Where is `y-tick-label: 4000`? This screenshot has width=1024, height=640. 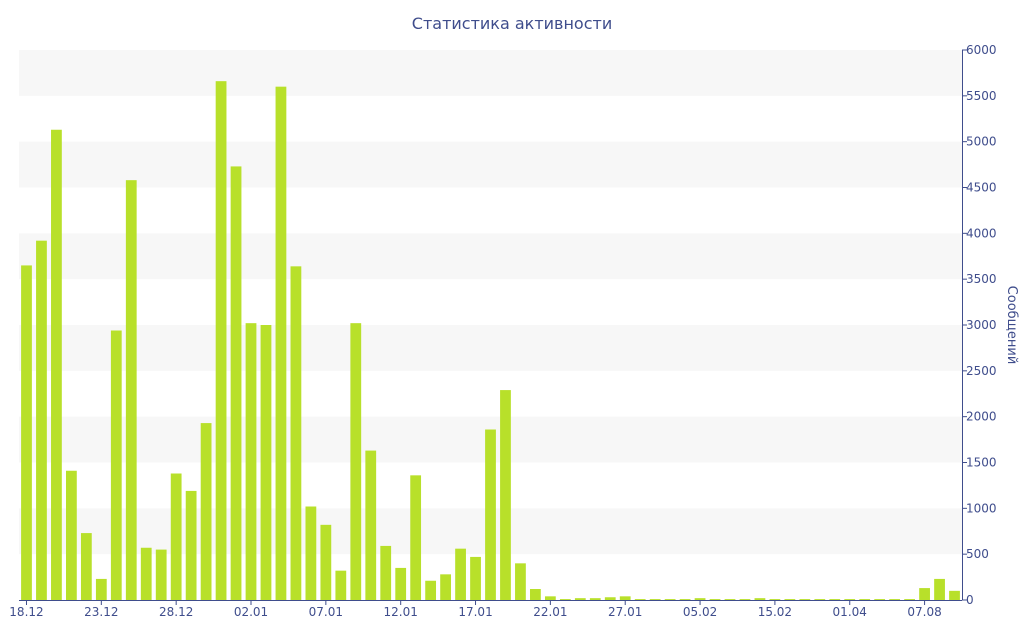
y-tick-label: 4000 is located at coordinates (981, 233).